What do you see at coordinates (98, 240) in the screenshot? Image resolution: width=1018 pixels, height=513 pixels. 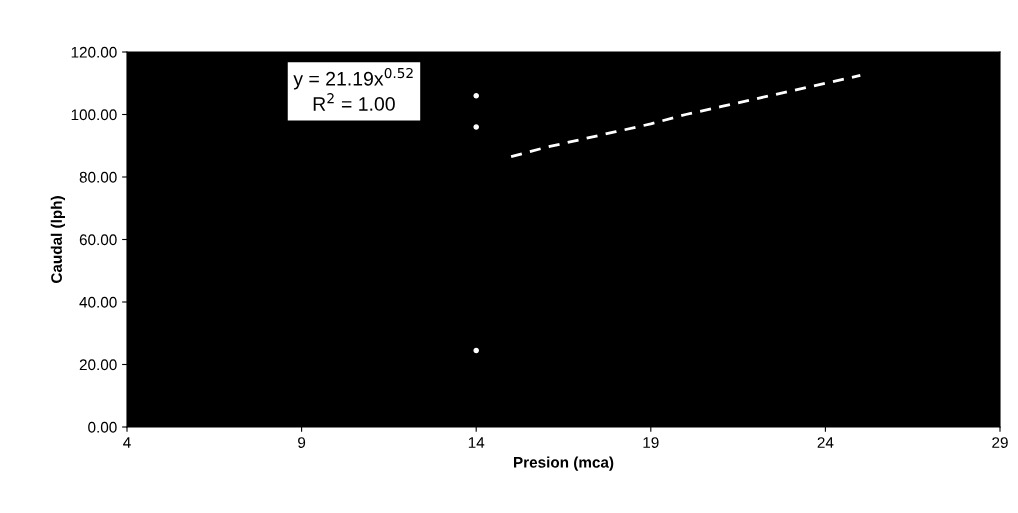 I see `y-tick-label: 60.00` at bounding box center [98, 240].